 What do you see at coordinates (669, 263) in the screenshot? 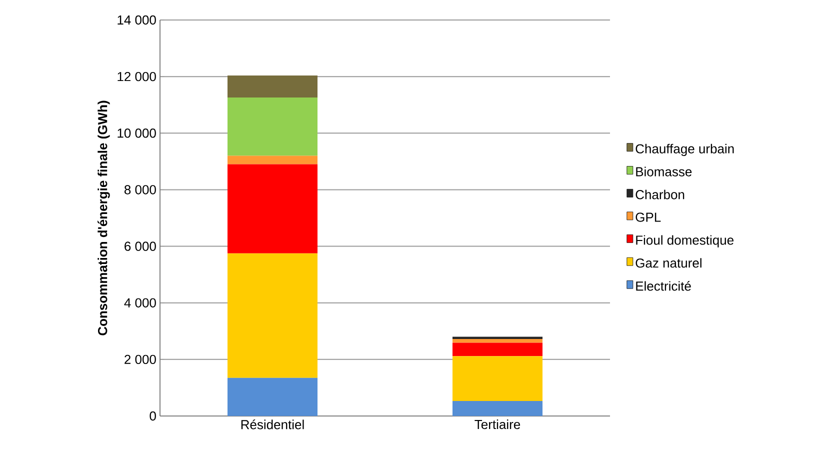
I see `legend-label: Gaz naturel` at bounding box center [669, 263].